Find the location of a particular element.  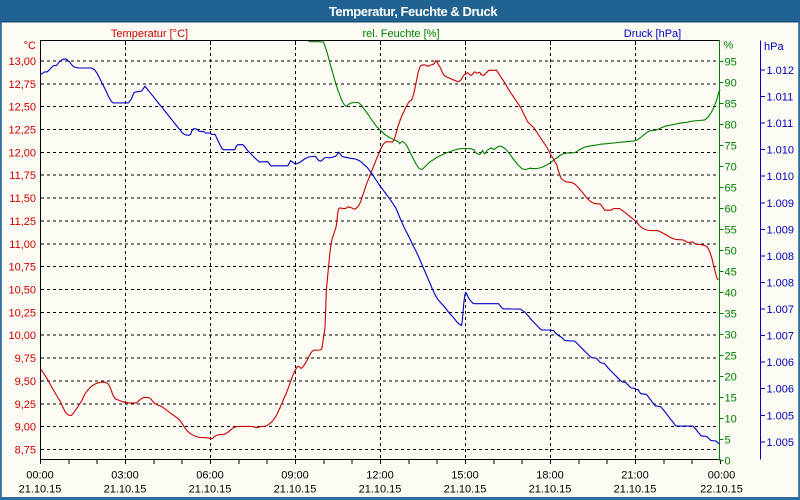

svg-text: 15 is located at coordinates (731, 398).